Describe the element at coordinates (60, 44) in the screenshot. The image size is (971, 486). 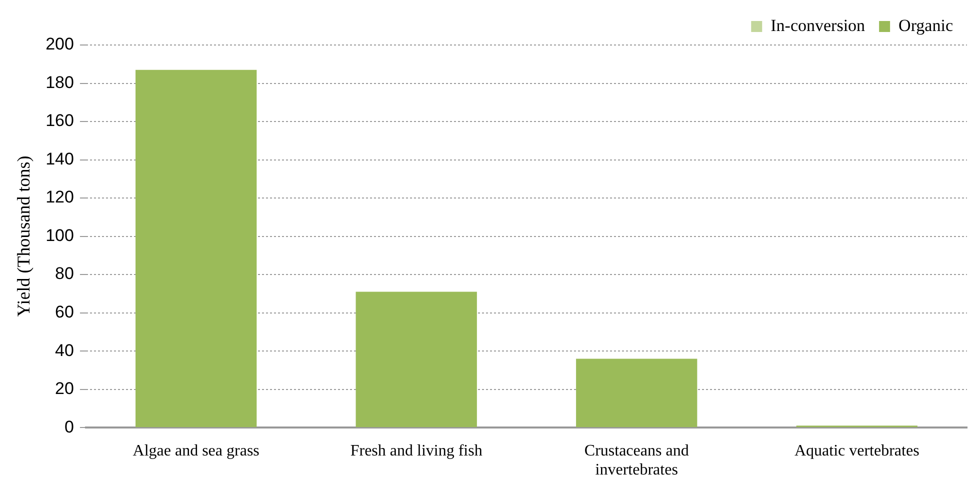
I see `y-tick-label: 200` at that location.